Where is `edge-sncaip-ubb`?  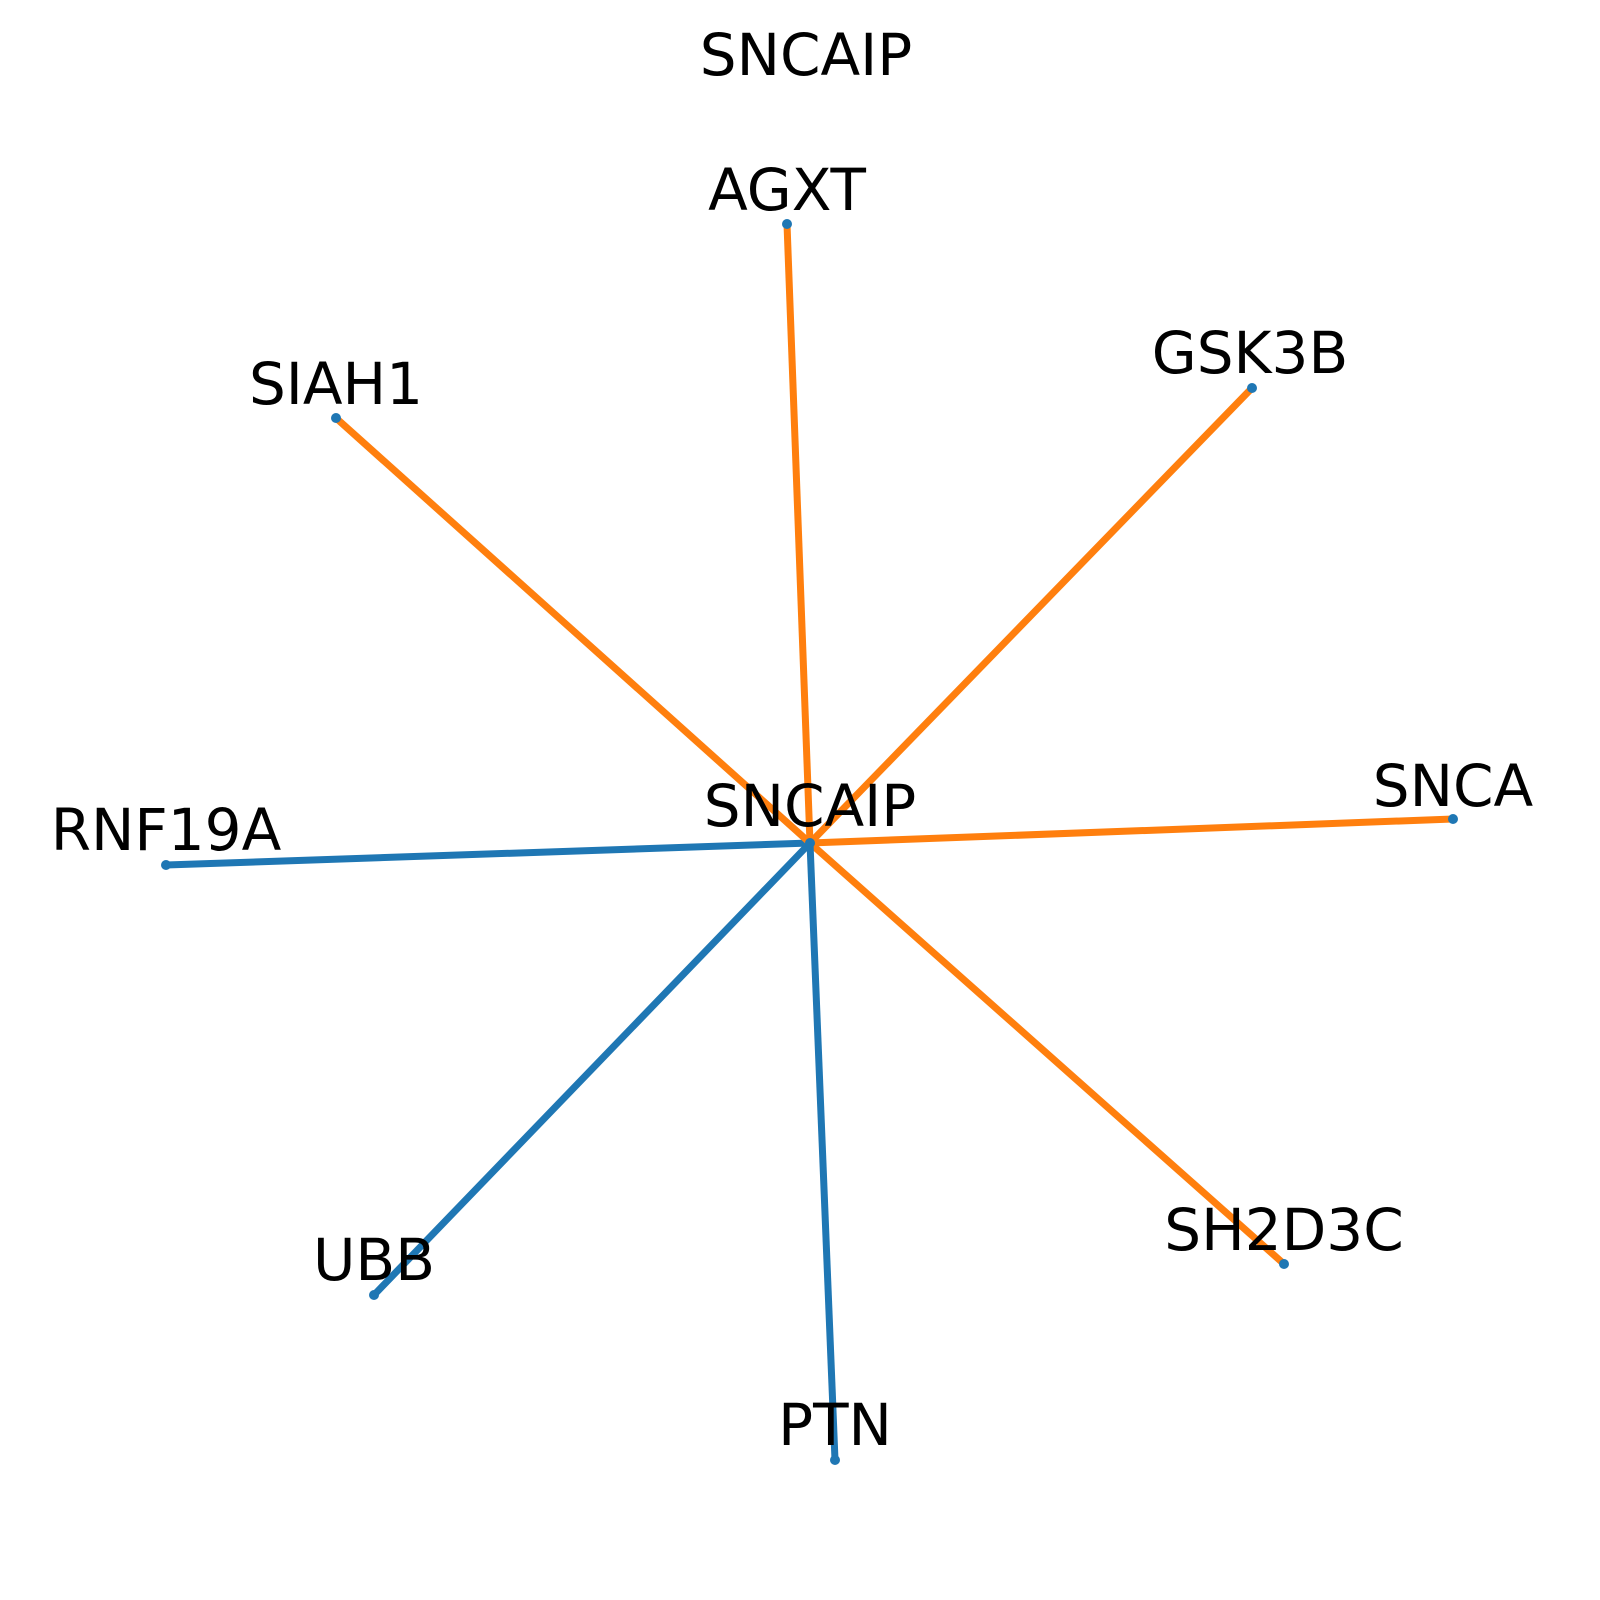 edge-sncaip-ubb is located at coordinates (592, 1069).